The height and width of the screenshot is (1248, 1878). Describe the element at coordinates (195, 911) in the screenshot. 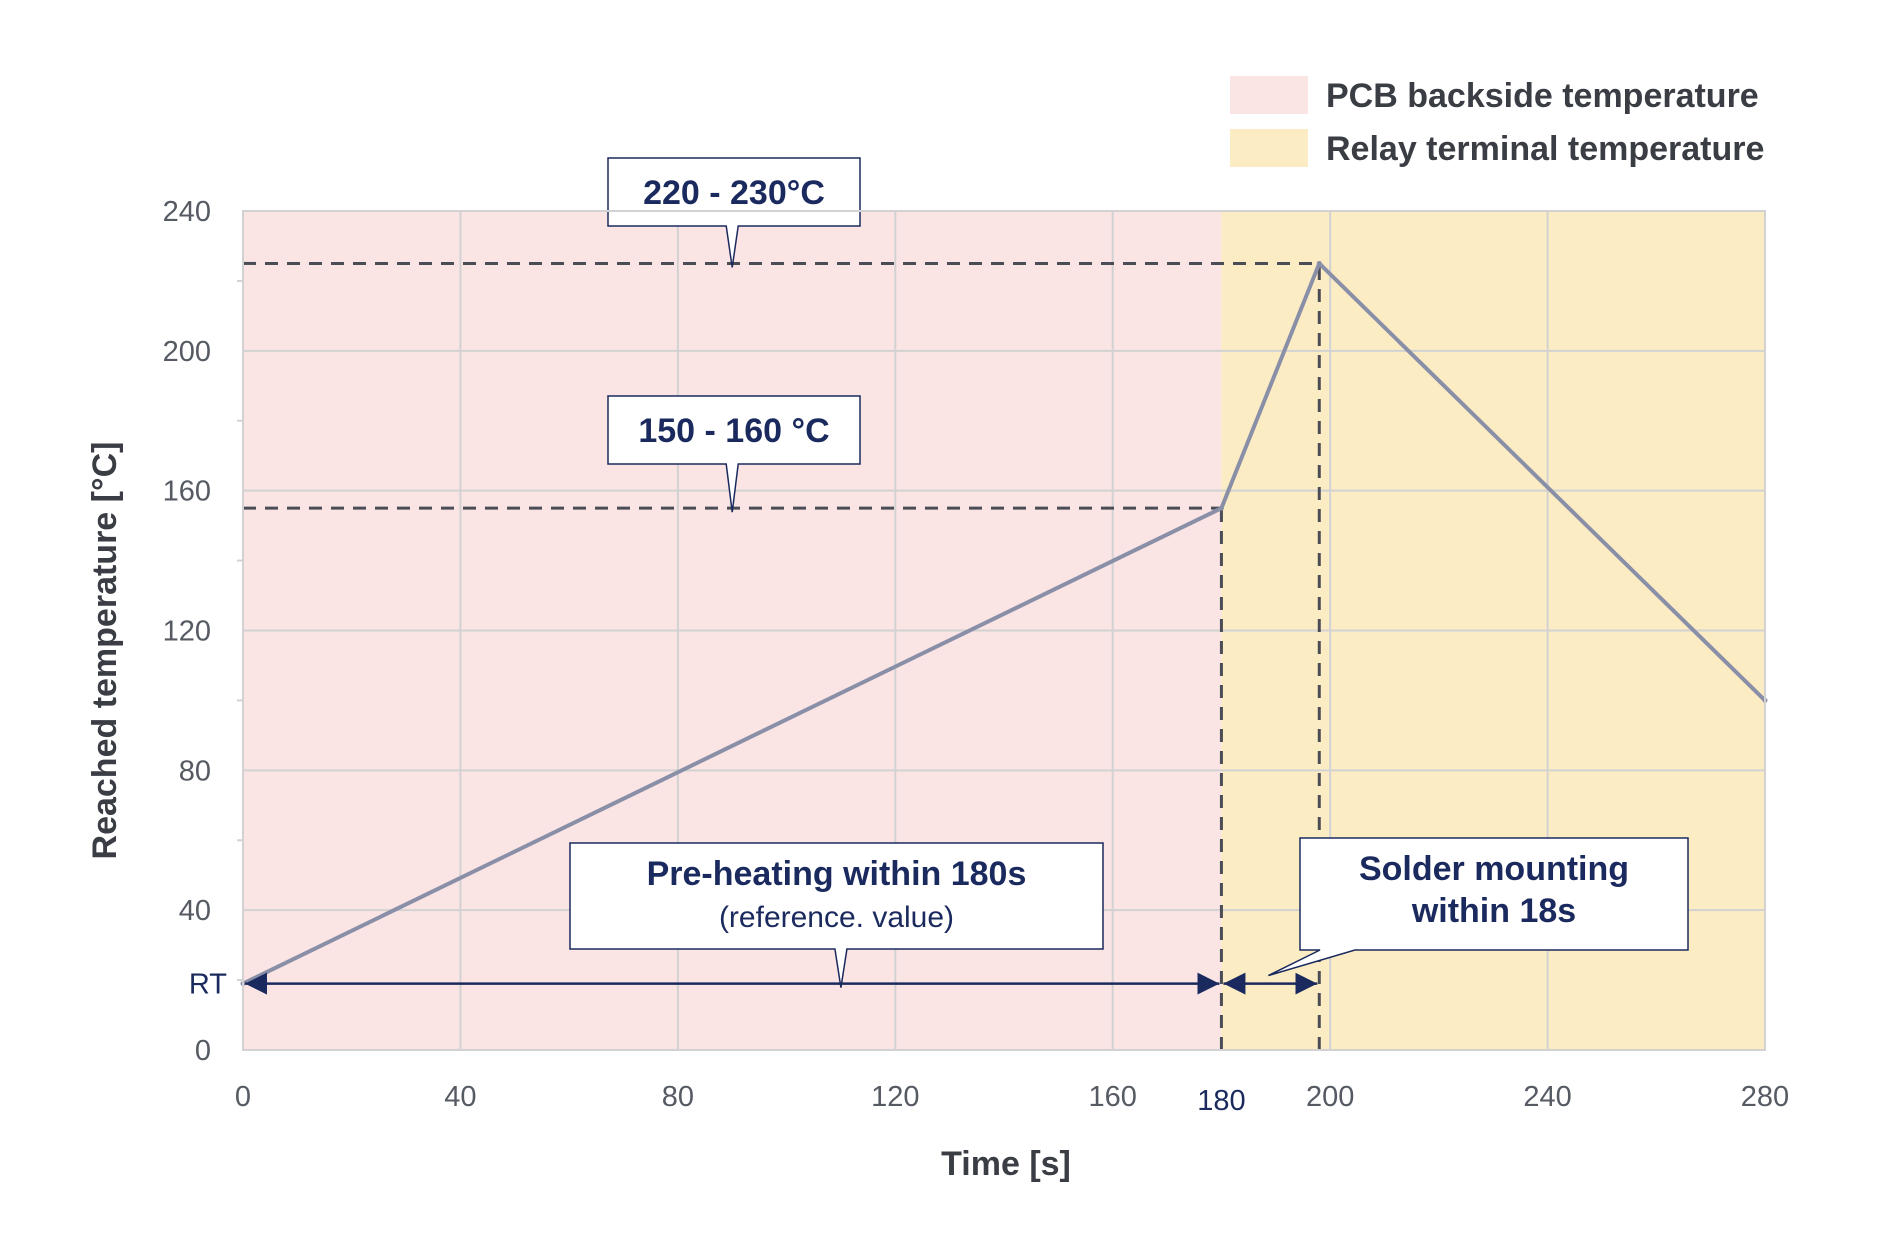

I see `y-tick-label: 40` at that location.